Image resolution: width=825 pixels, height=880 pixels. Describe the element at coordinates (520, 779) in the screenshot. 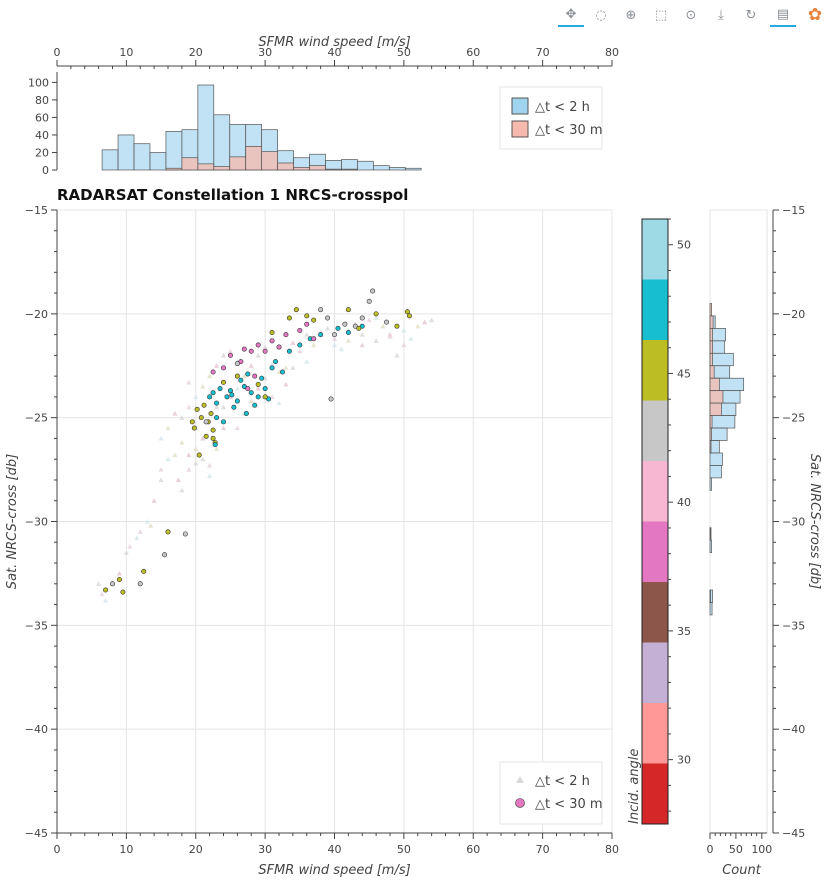

I see `legend-marker-2h` at that location.